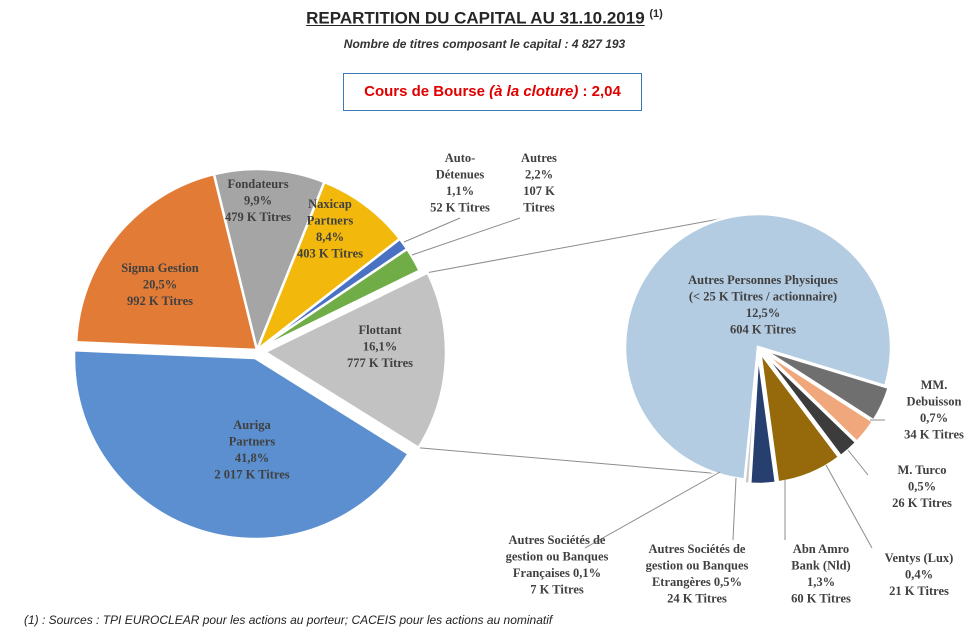  Describe the element at coordinates (934, 402) in the screenshot. I see `slice-label-line: Debuisson` at that location.